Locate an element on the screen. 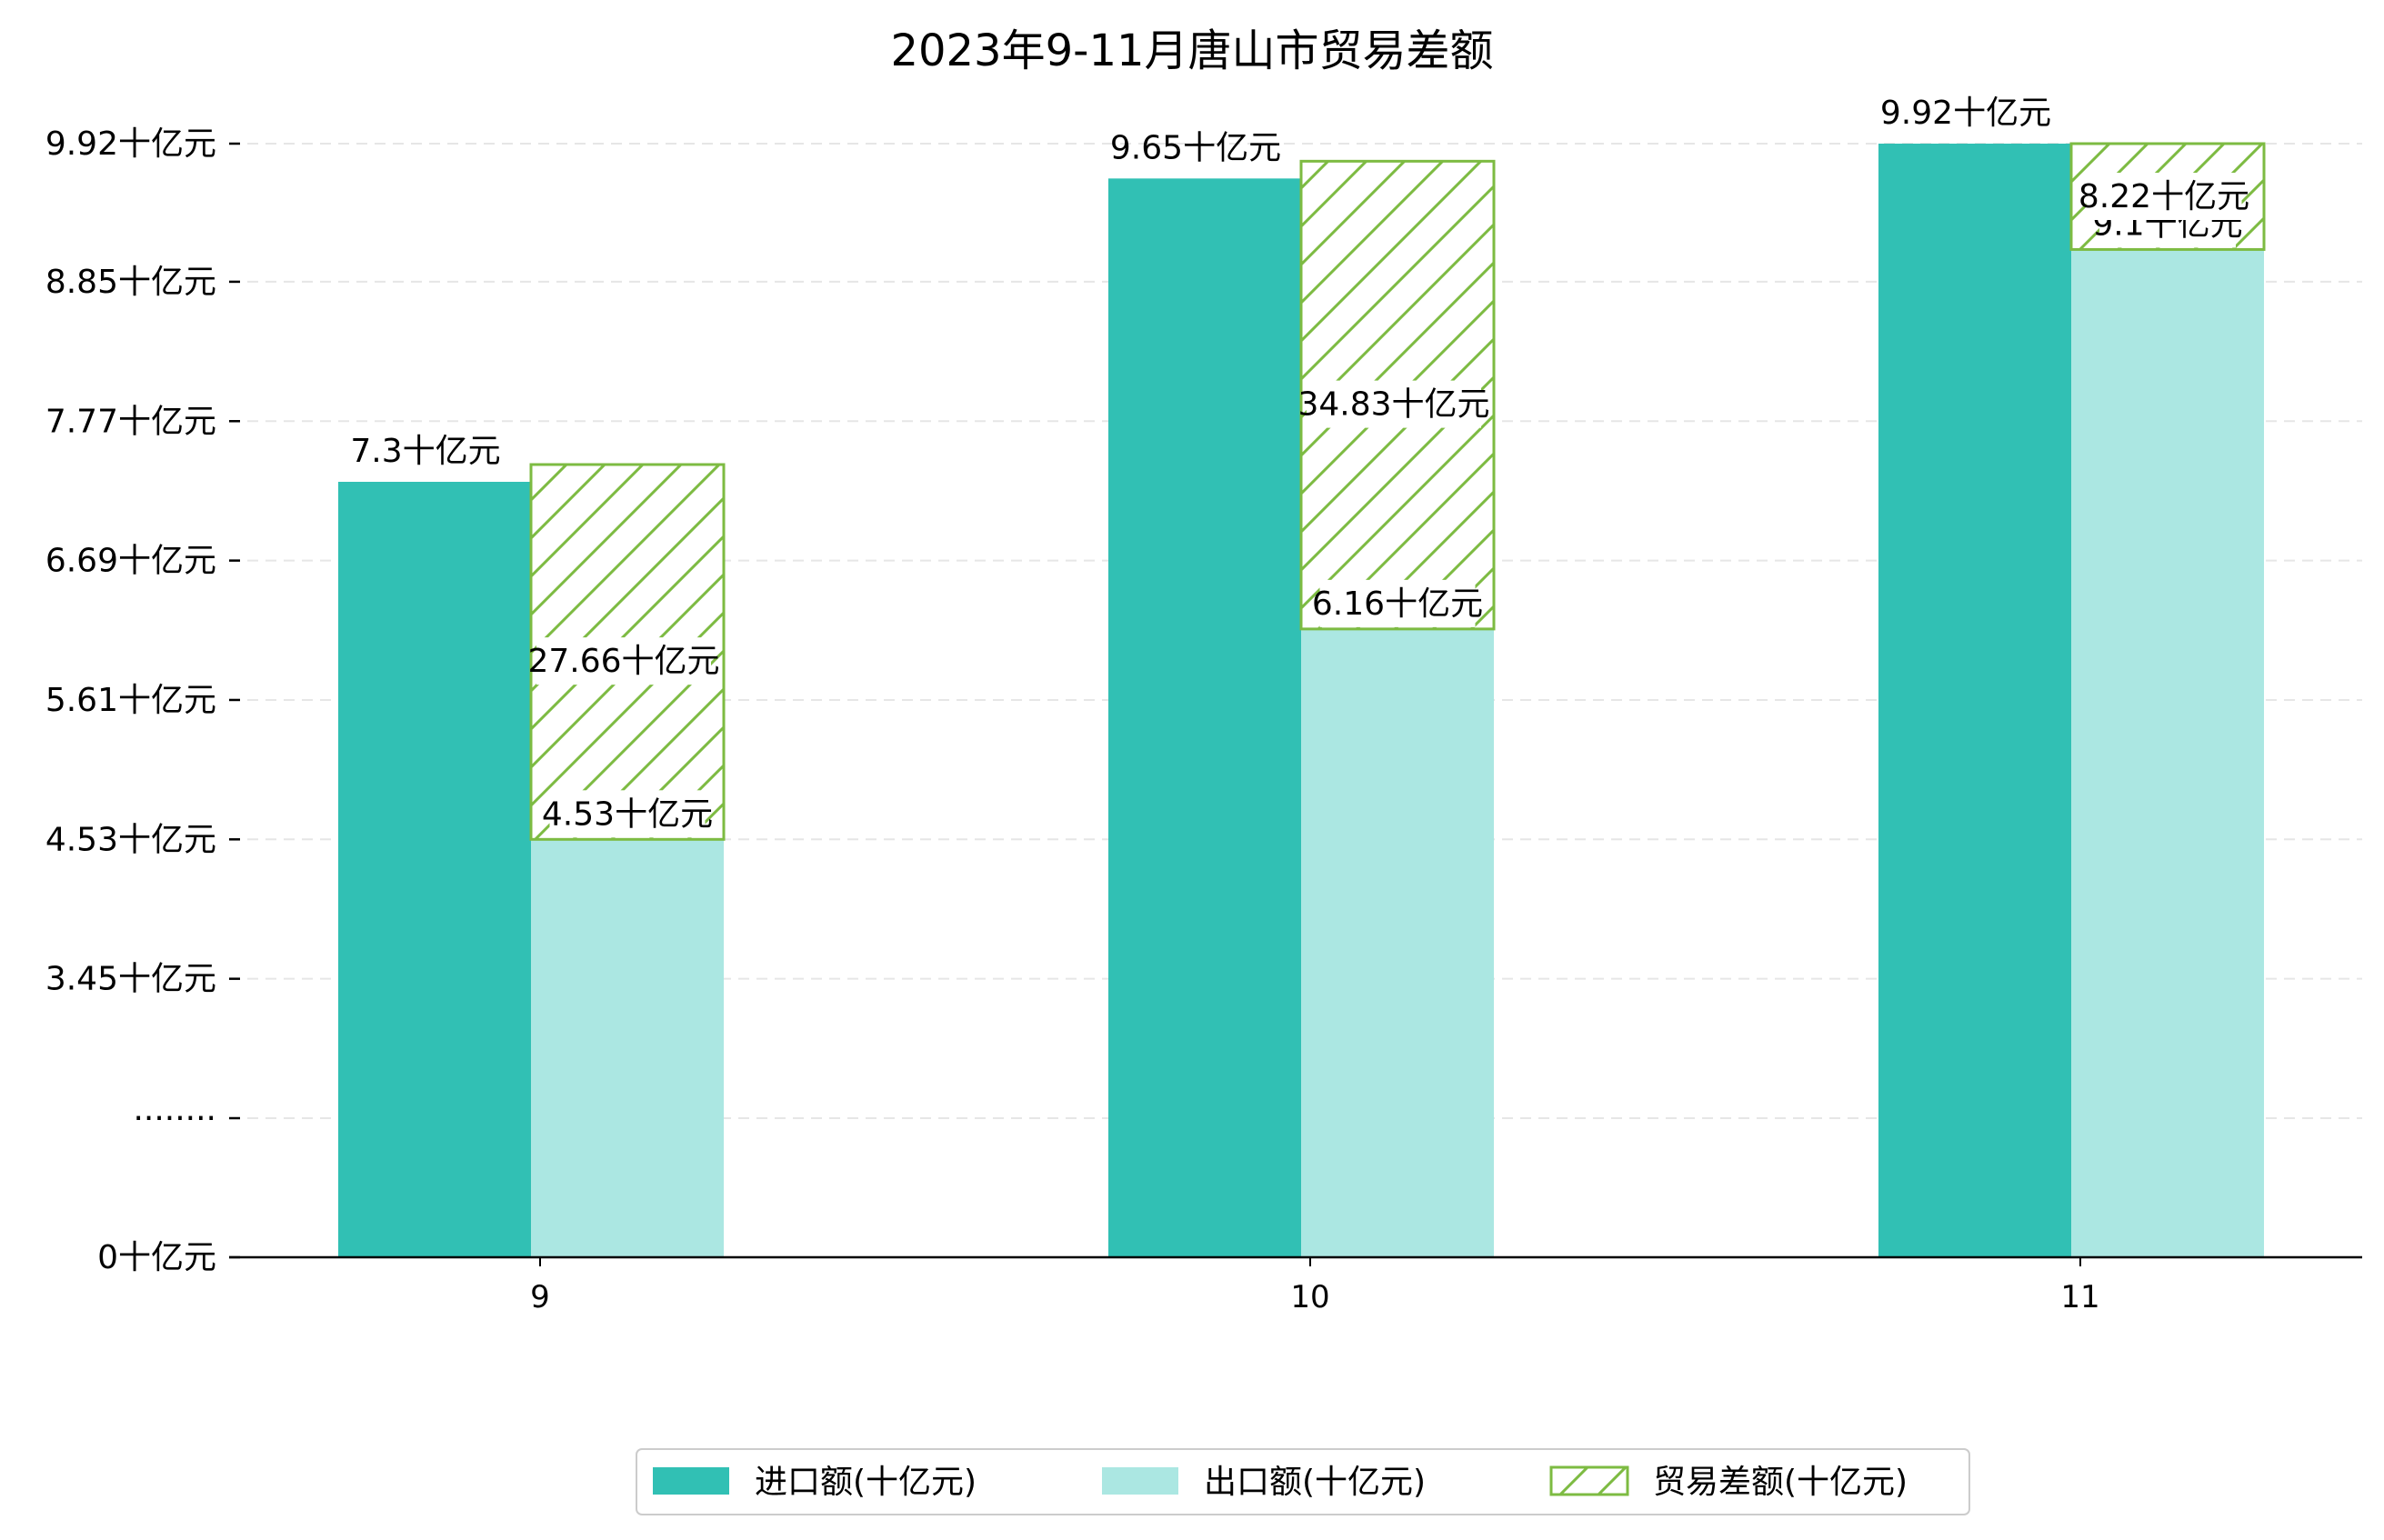  label-import-11: 9.92十亿元 is located at coordinates (1965, 113).